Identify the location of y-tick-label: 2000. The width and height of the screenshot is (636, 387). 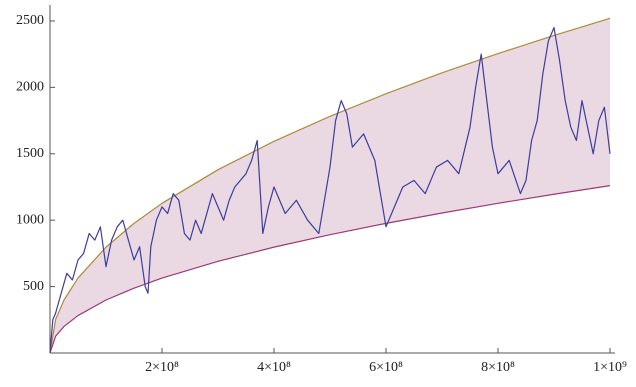
(30, 87).